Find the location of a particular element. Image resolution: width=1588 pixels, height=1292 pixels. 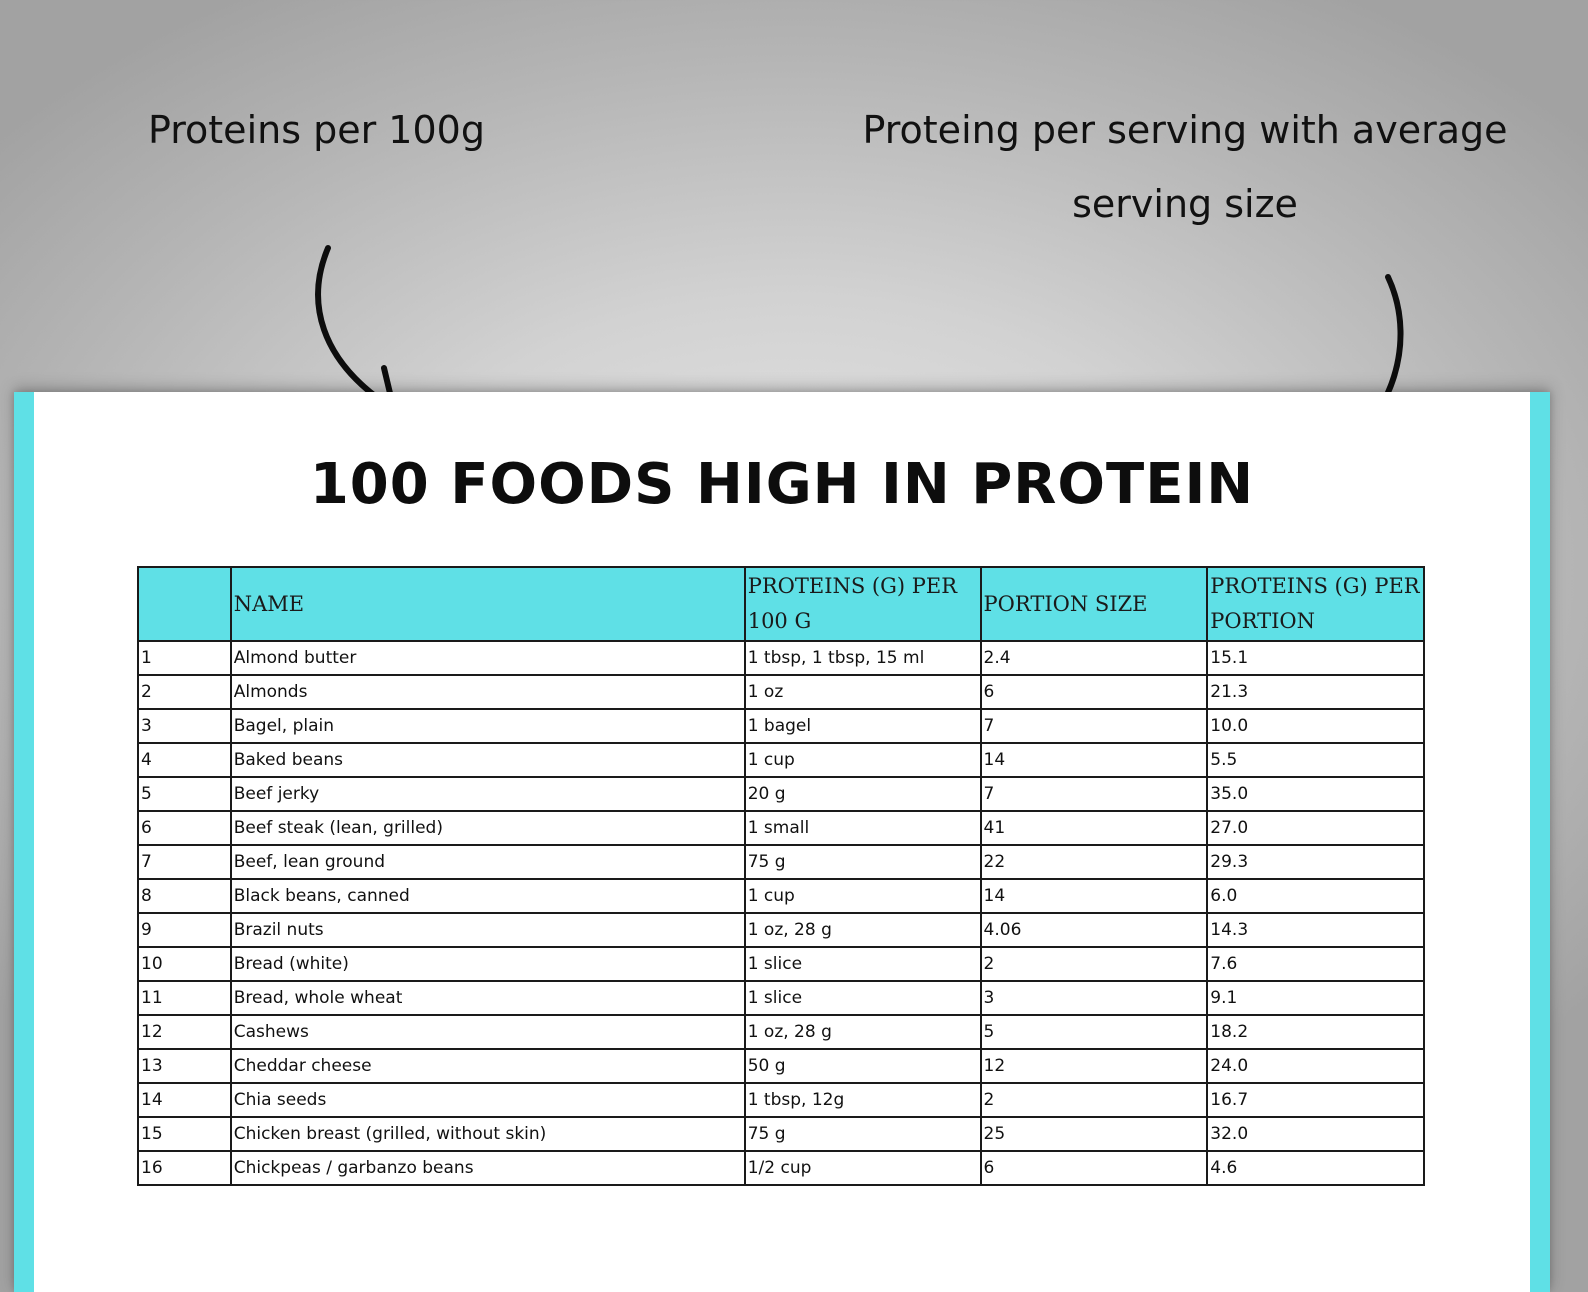

cell-index: 15 is located at coordinates (184, 1134).